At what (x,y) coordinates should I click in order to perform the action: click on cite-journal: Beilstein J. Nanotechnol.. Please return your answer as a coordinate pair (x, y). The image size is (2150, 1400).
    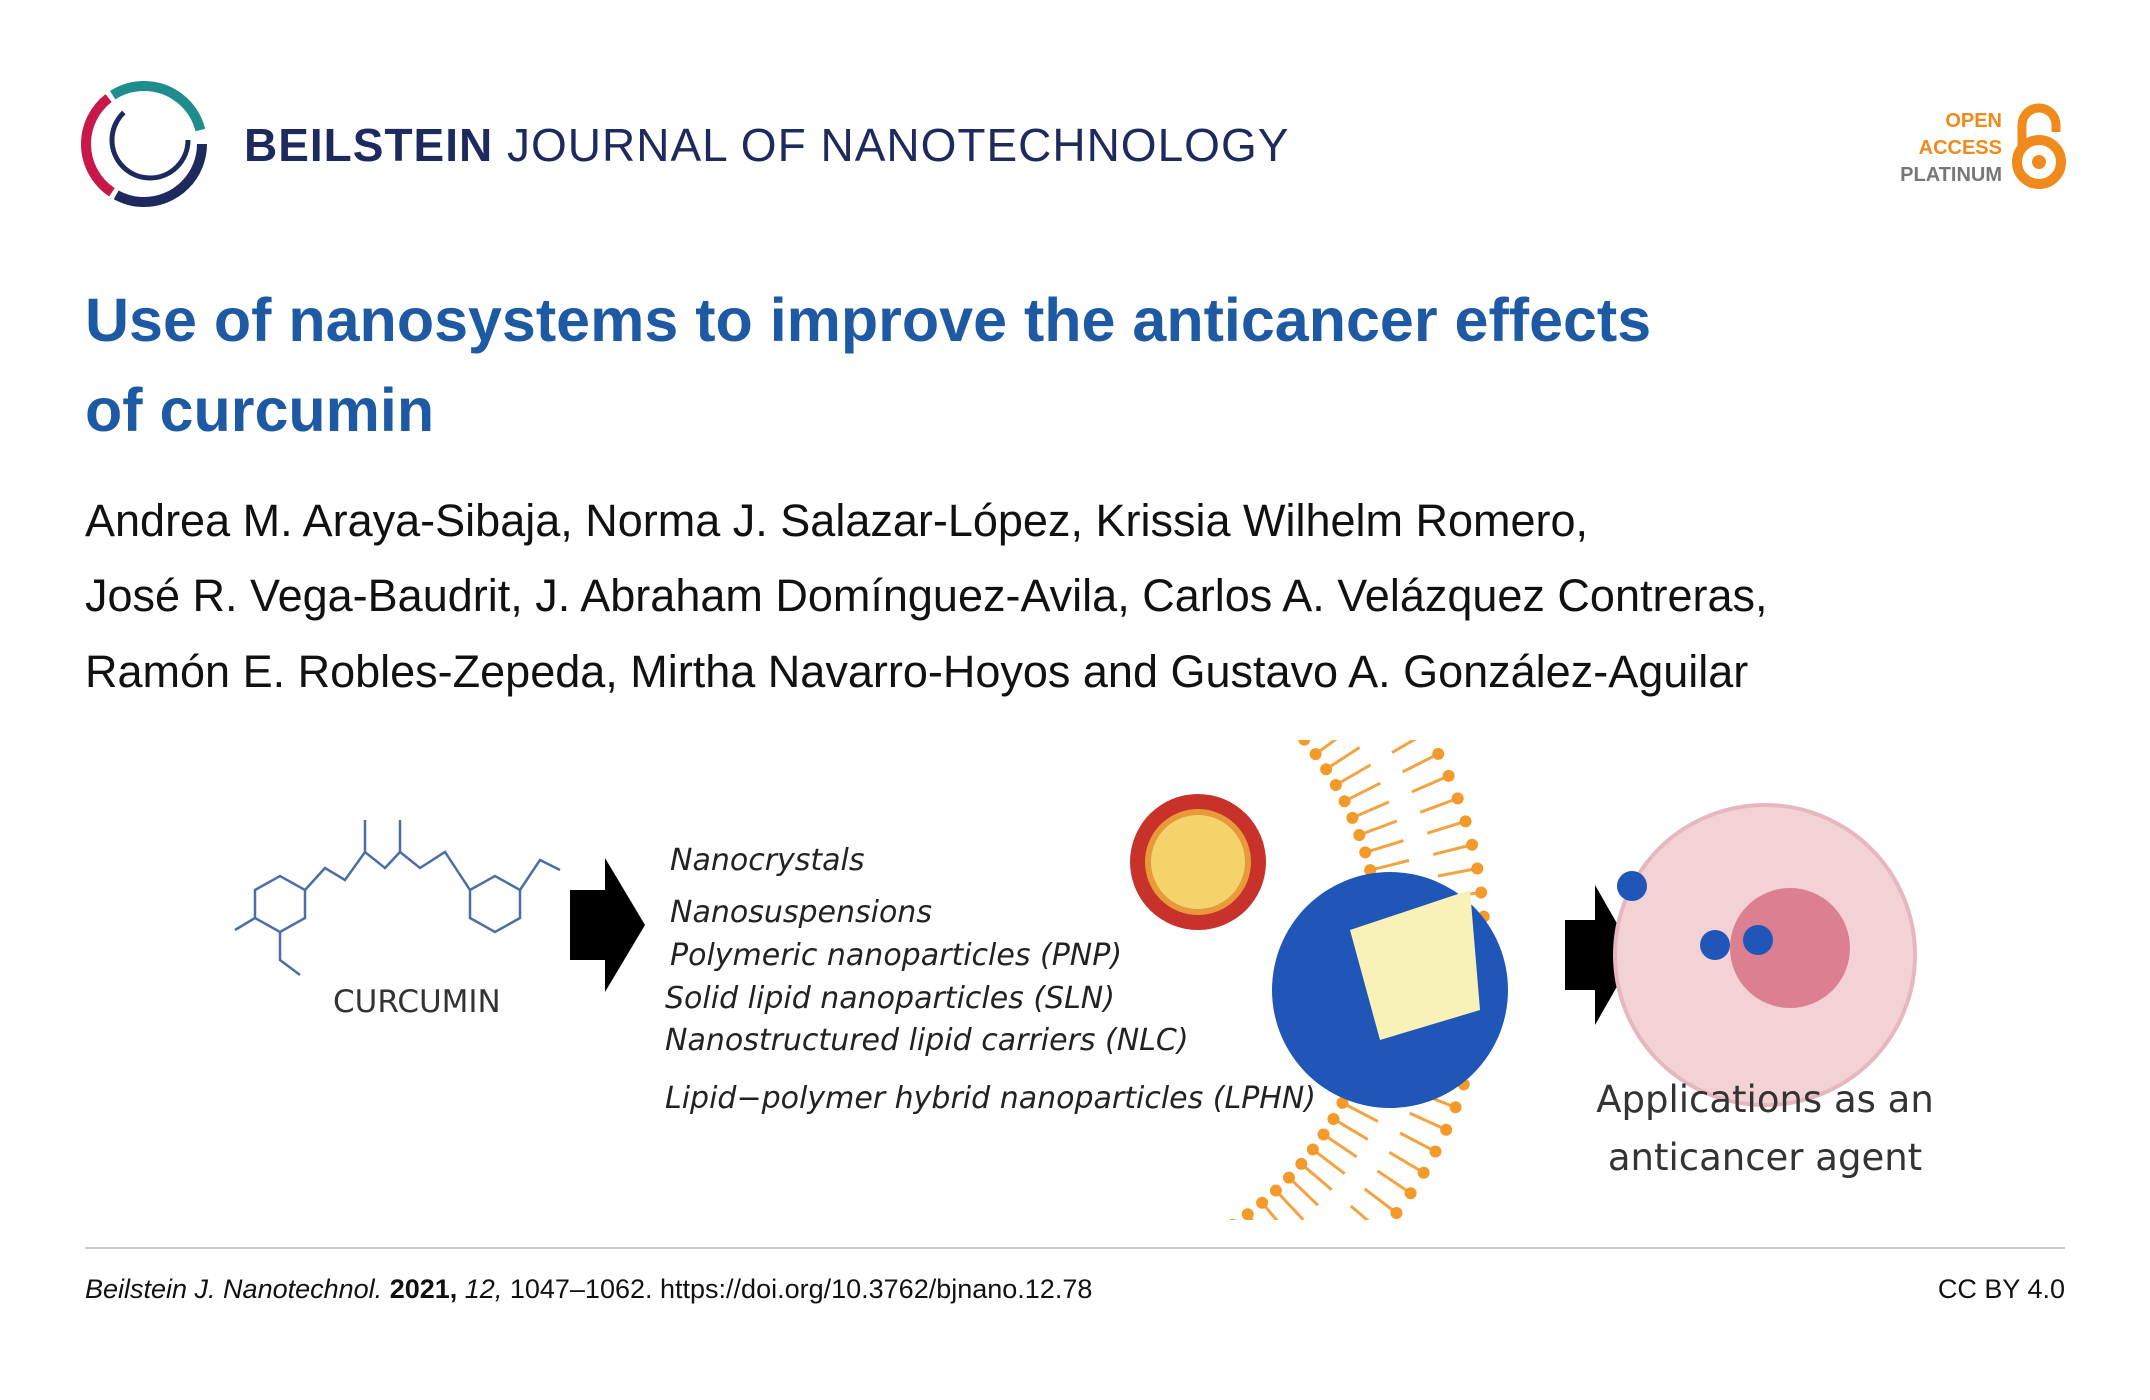
    Looking at the image, I should click on (234, 1289).